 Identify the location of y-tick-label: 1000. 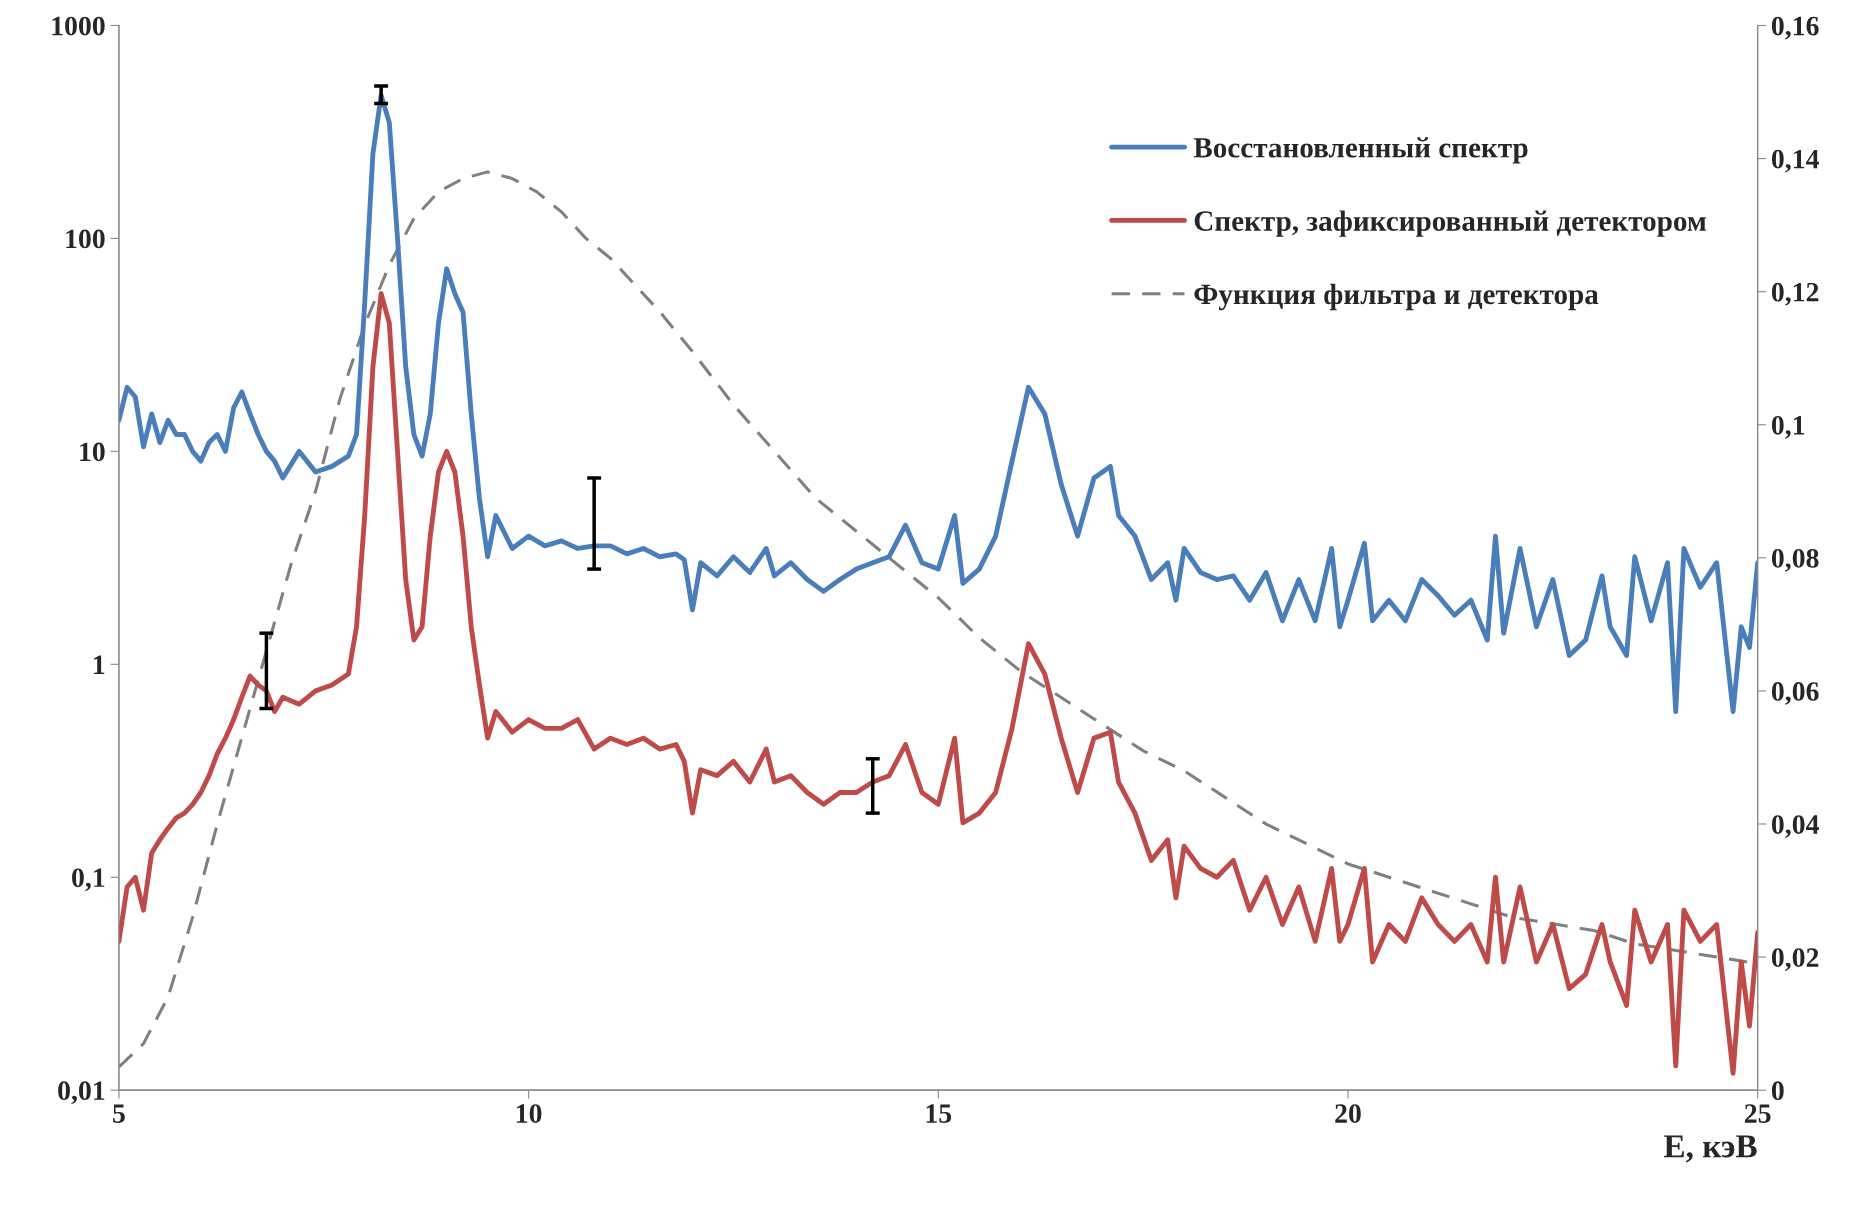
(78, 26).